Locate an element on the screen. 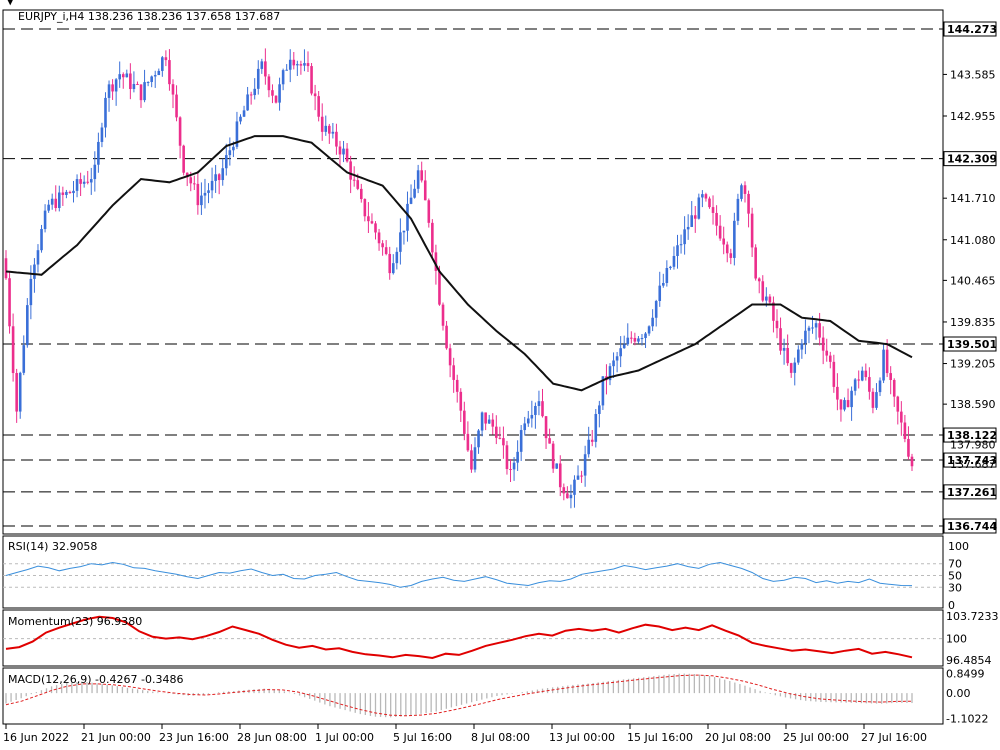  symbol-menu-icon: ▼ is located at coordinates (10, 3).